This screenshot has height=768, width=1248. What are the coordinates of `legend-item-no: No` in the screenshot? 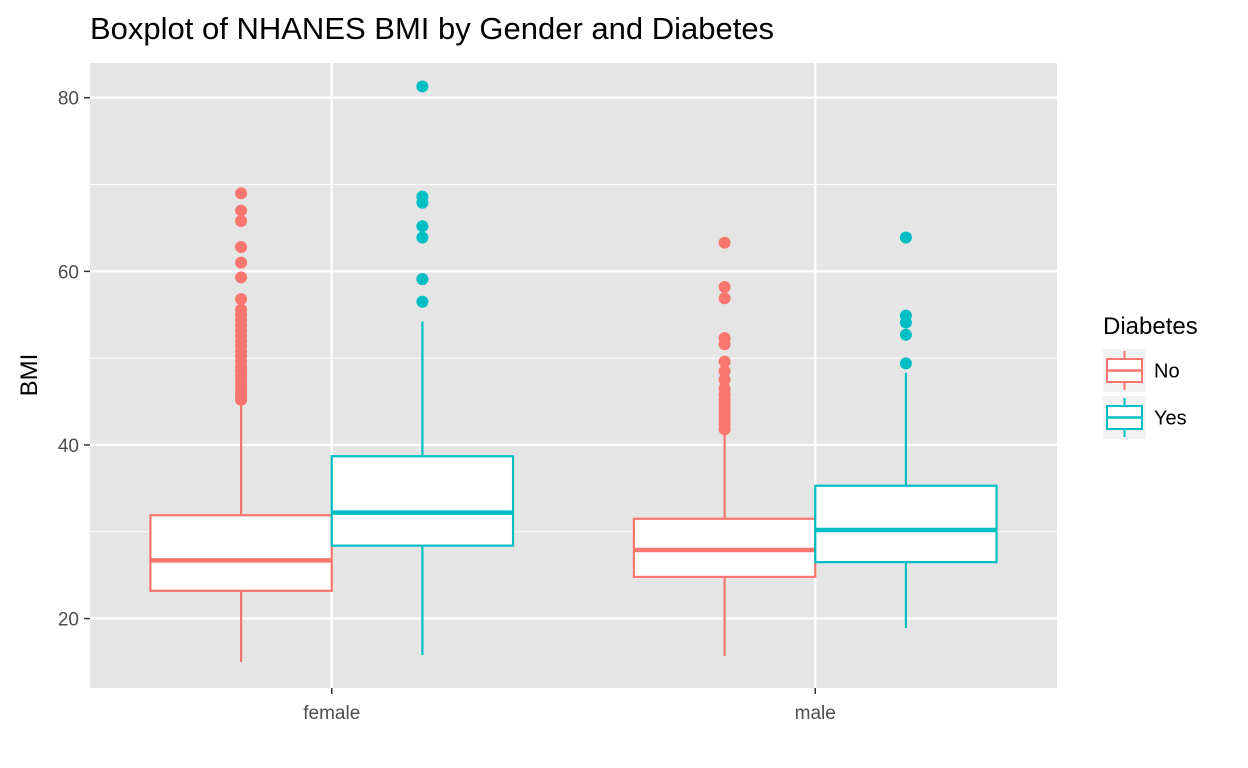 It's located at (1141, 370).